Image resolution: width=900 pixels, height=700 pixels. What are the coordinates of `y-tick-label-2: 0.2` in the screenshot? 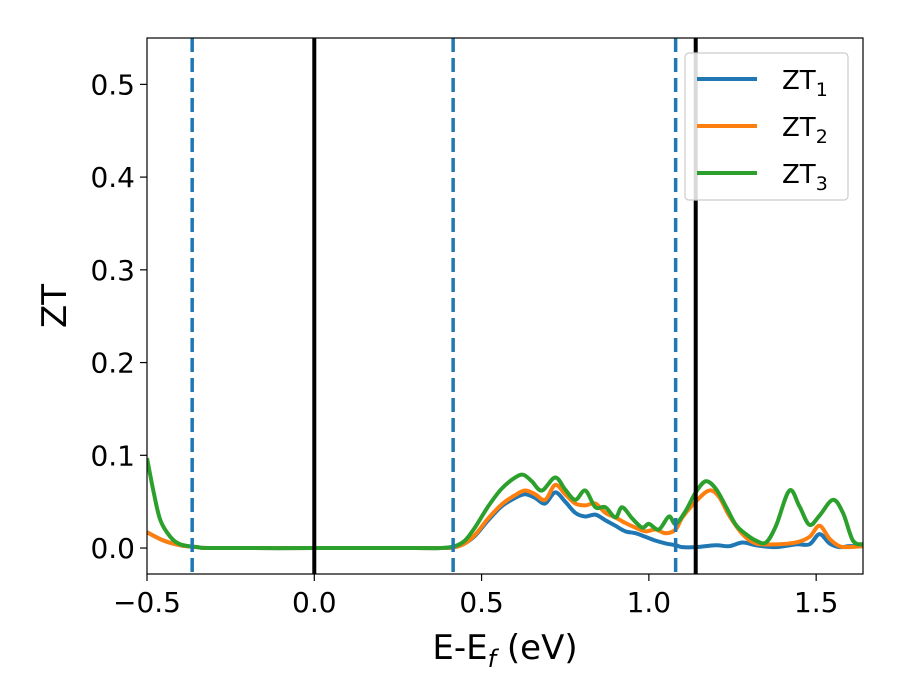 It's located at (112, 363).